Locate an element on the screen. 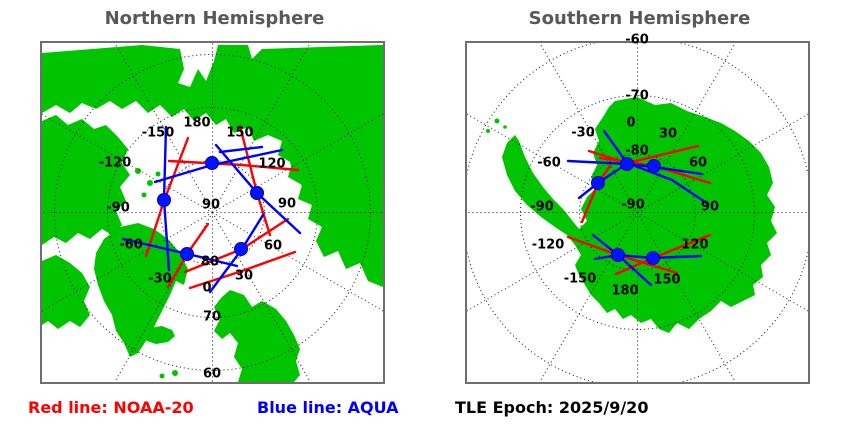 Image resolution: width=850 pixels, height=425 pixels. graticule-label: -80 is located at coordinates (637, 151).